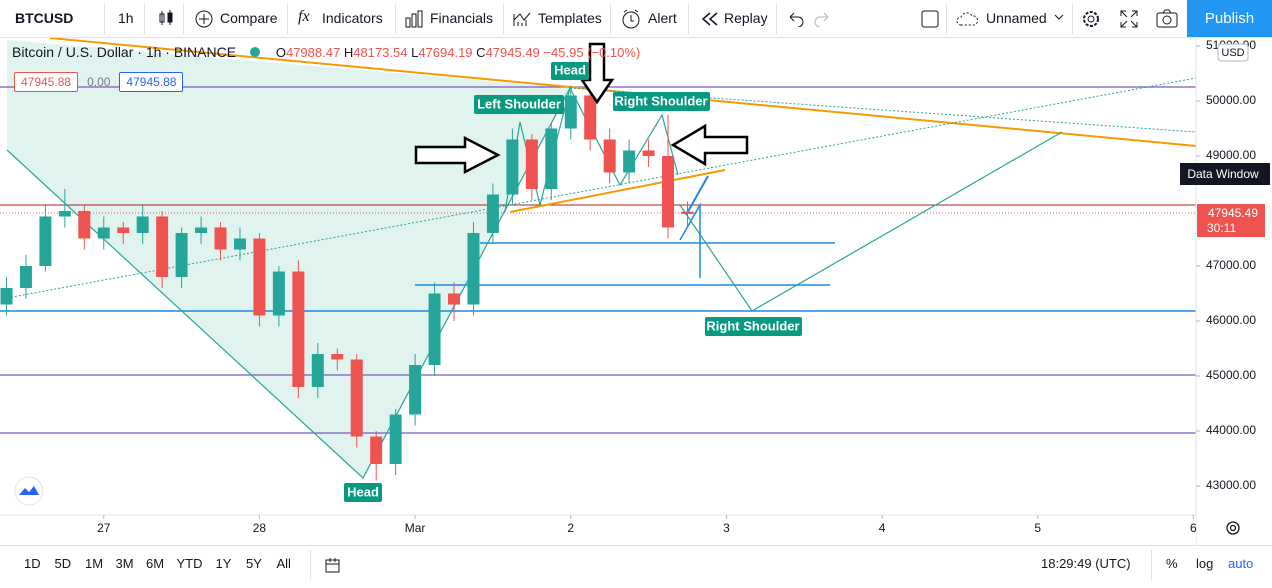 Image resolution: width=1272 pixels, height=588 pixels. I want to click on snapshot-button, so click(1167, 19).